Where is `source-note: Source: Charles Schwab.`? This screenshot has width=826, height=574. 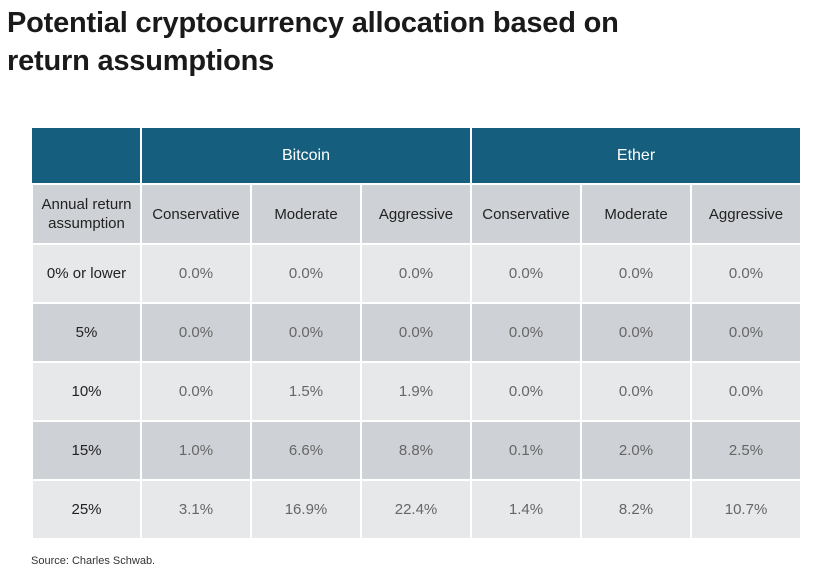 source-note: Source: Charles Schwab. is located at coordinates (93, 561).